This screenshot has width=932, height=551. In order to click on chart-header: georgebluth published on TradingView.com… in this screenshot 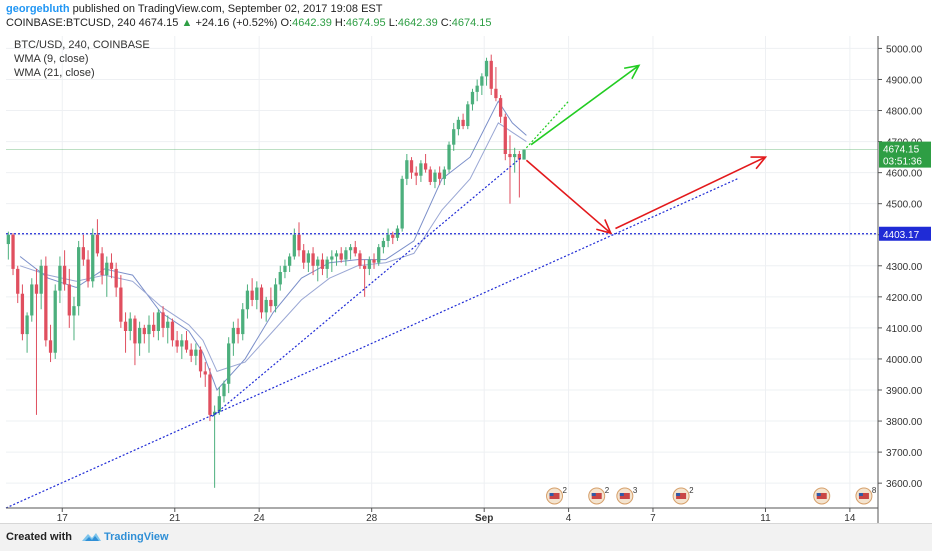, I will do `click(466, 15)`.